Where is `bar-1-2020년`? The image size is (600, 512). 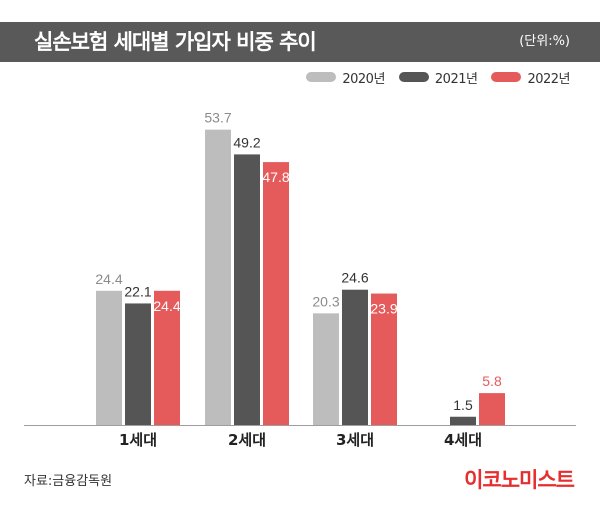 bar-1-2020년 is located at coordinates (109, 357).